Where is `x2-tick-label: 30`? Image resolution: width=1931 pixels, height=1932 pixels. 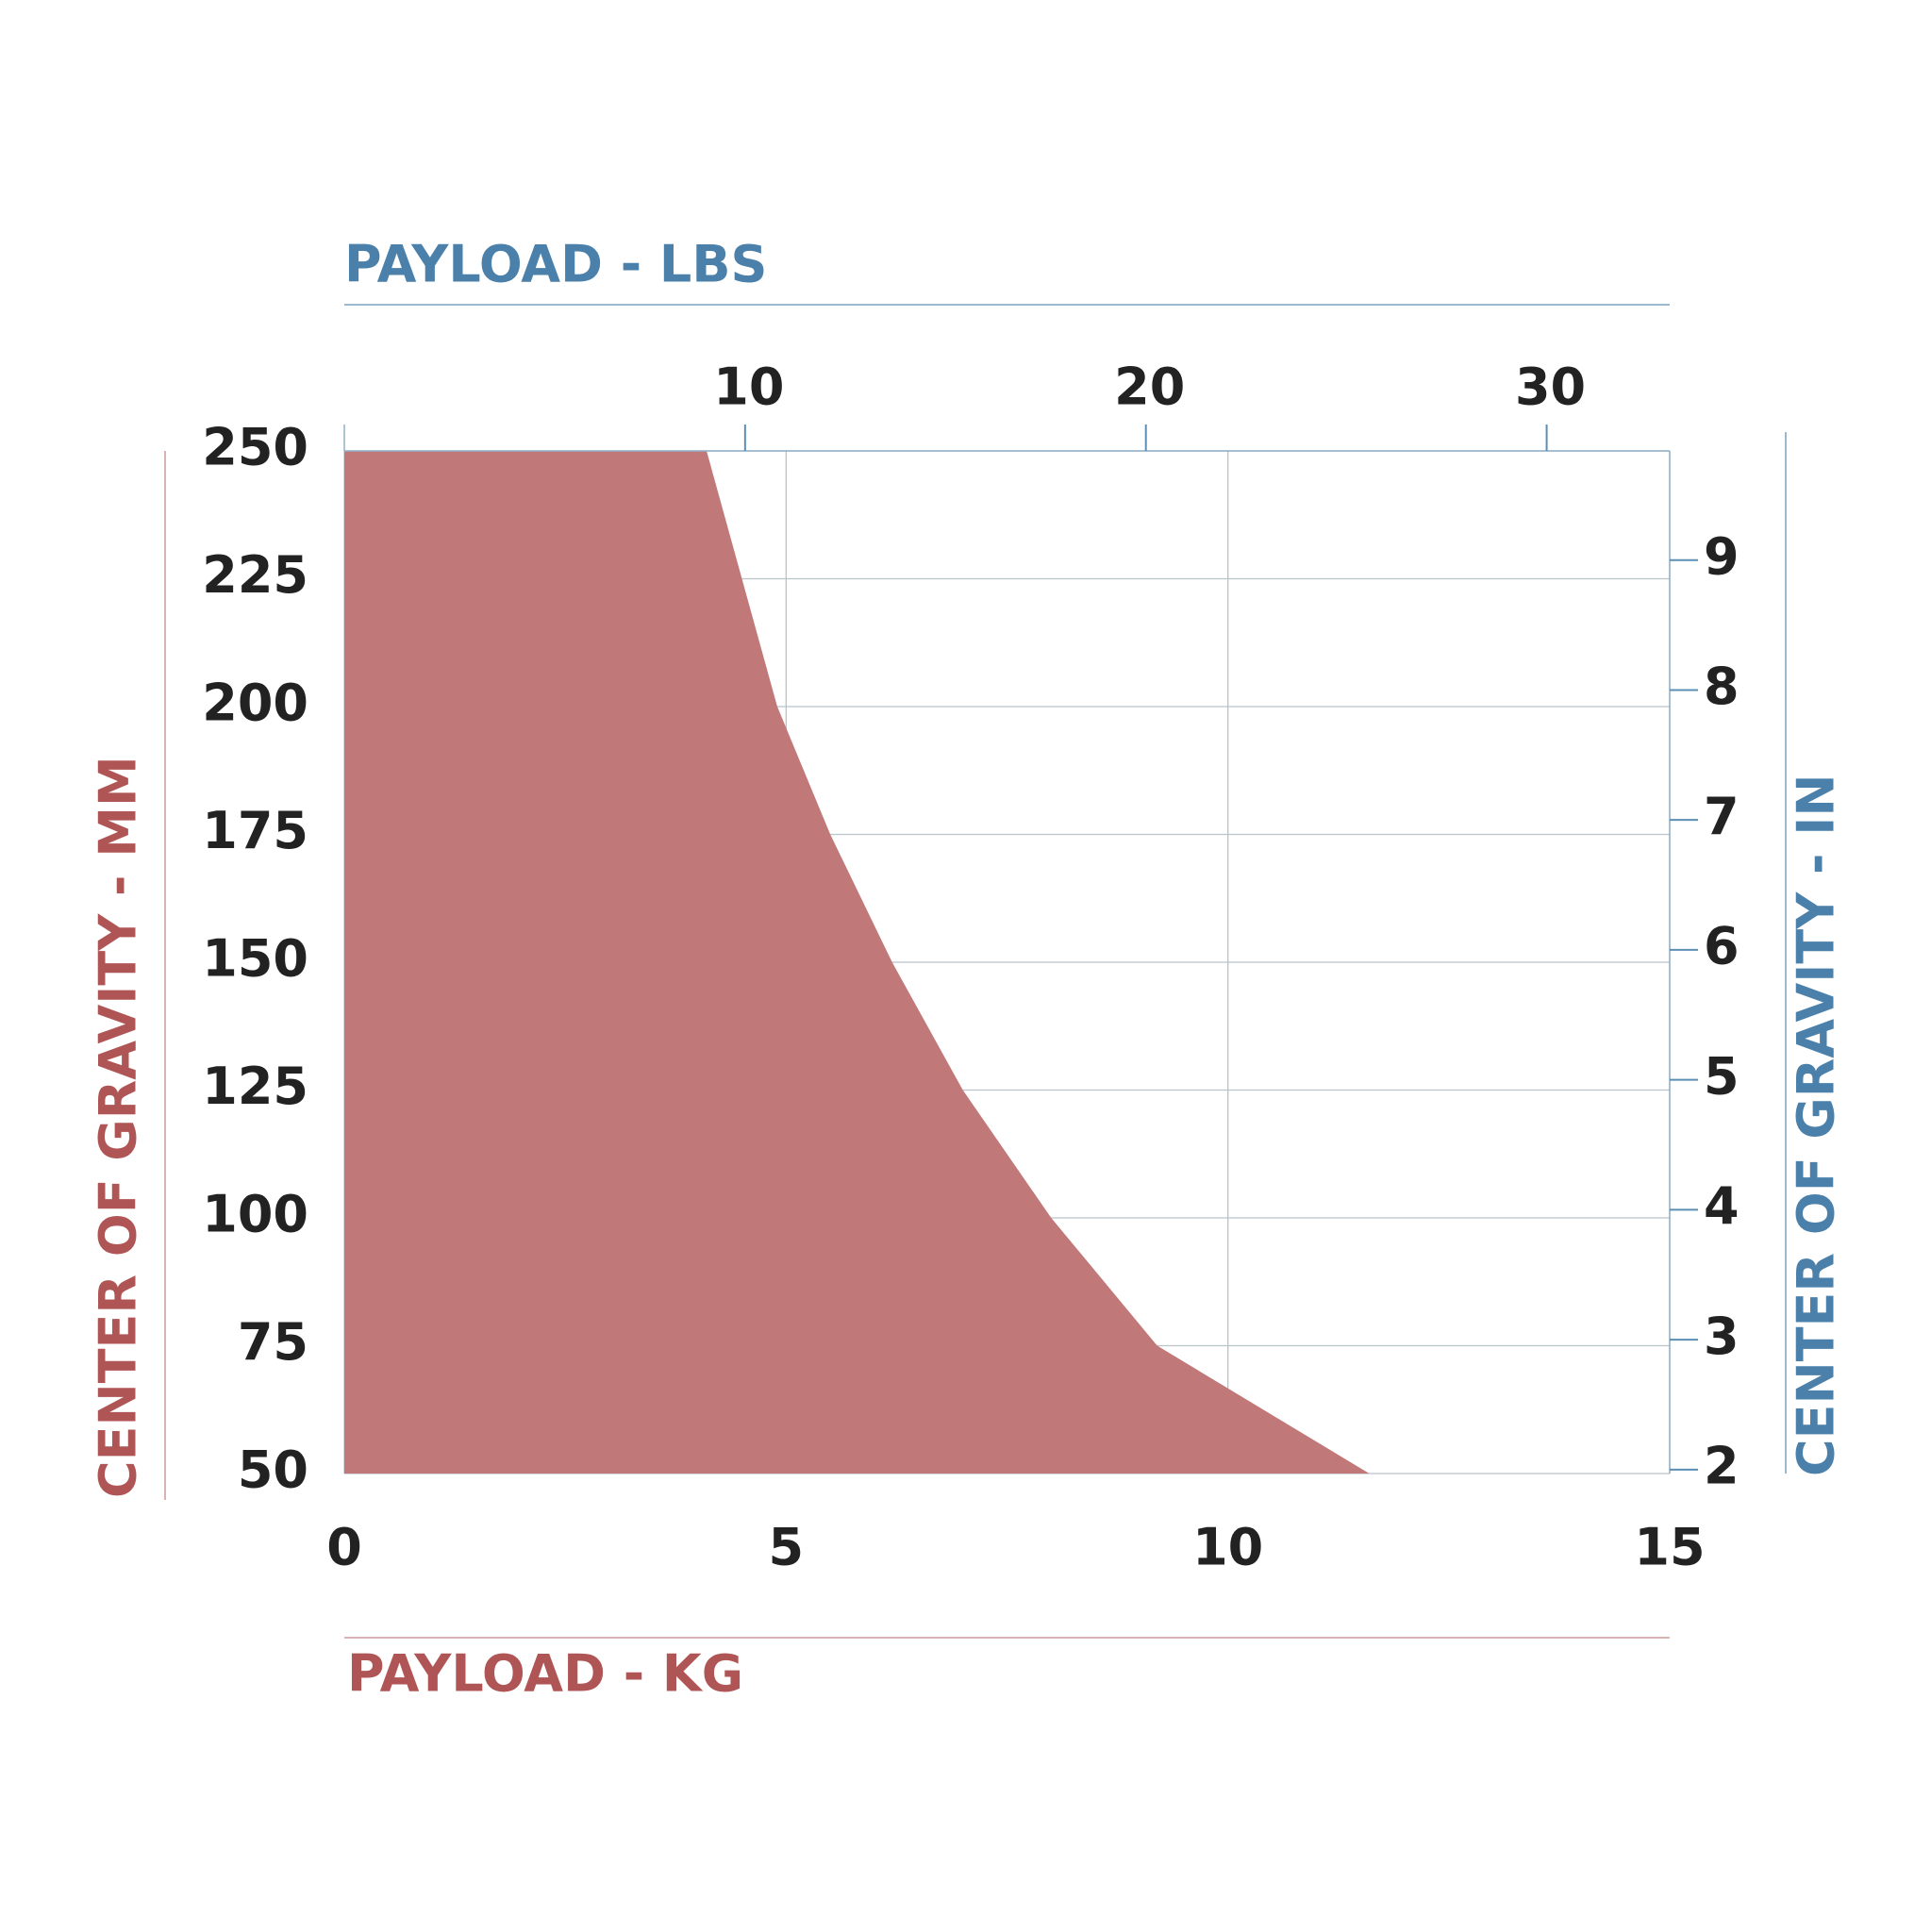
x2-tick-label: 30 is located at coordinates (1550, 388).